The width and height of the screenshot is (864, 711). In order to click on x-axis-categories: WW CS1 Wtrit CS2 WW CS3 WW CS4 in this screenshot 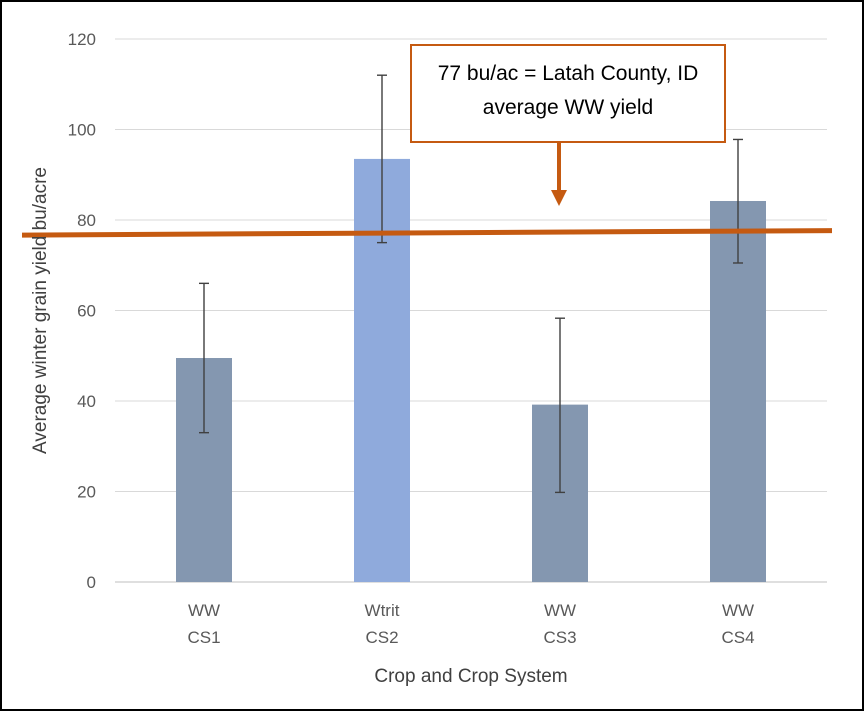, I will do `click(470, 624)`.